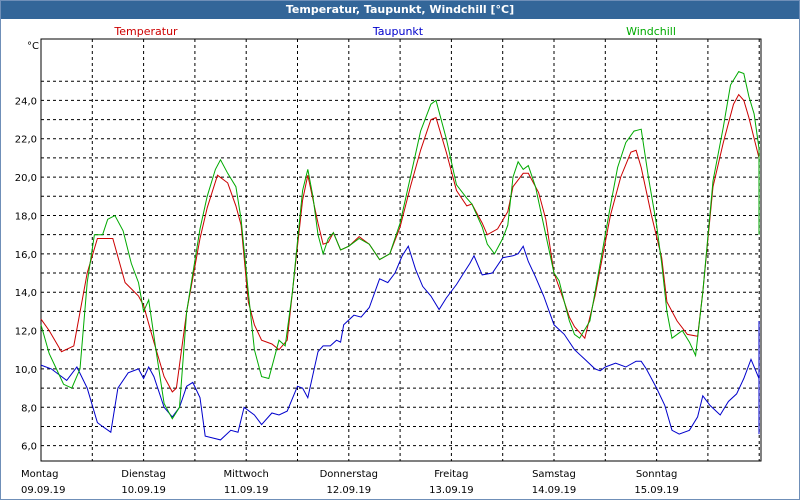 The width and height of the screenshot is (800, 500). What do you see at coordinates (554, 490) in the screenshot?
I see `x-tick-date: 14.09.19` at bounding box center [554, 490].